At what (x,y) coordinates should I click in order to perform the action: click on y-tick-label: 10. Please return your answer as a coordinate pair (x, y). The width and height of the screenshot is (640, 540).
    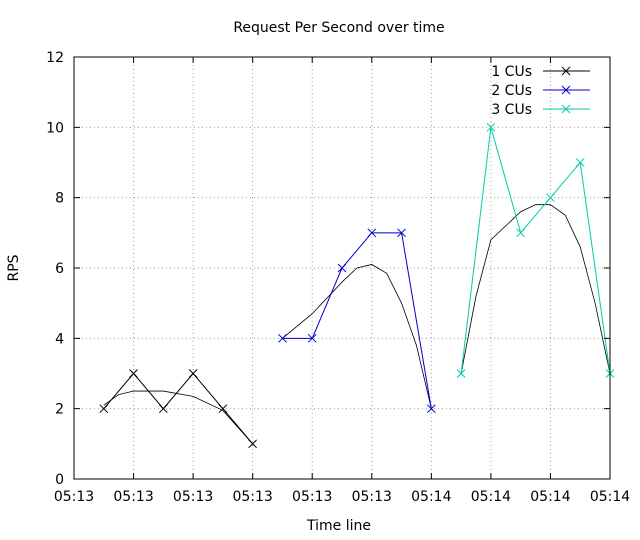
    Looking at the image, I should click on (55, 128).